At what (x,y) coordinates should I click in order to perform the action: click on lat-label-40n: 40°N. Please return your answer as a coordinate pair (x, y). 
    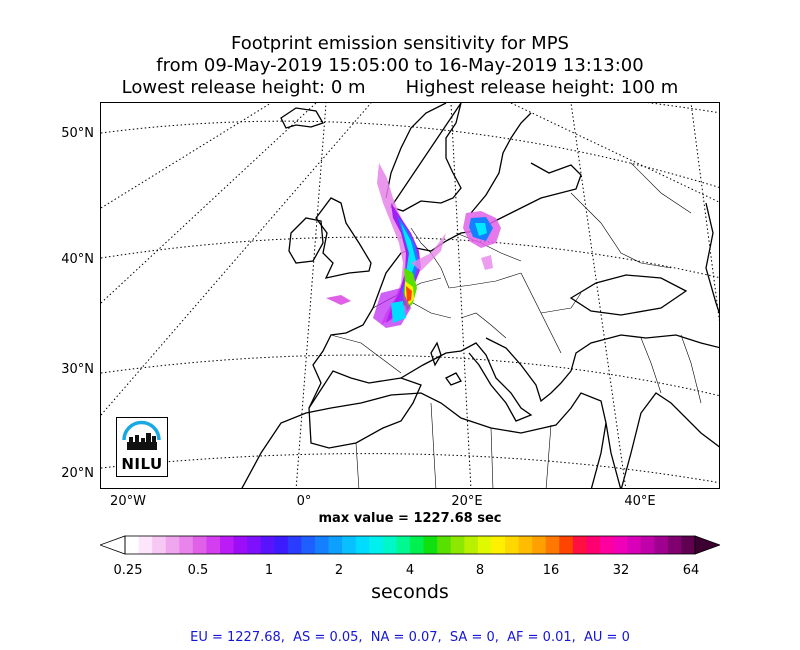
    Looking at the image, I should click on (77, 259).